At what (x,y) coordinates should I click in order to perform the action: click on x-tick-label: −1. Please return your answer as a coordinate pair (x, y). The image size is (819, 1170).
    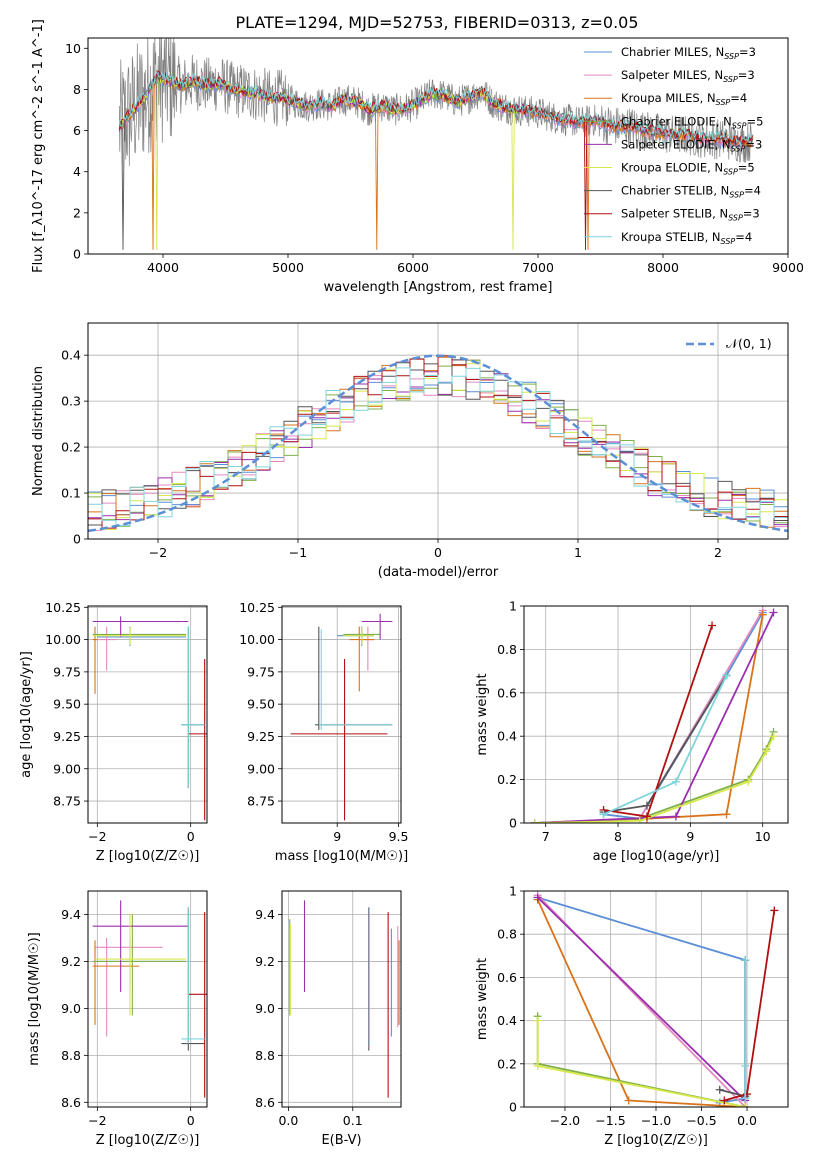
    Looking at the image, I should click on (298, 552).